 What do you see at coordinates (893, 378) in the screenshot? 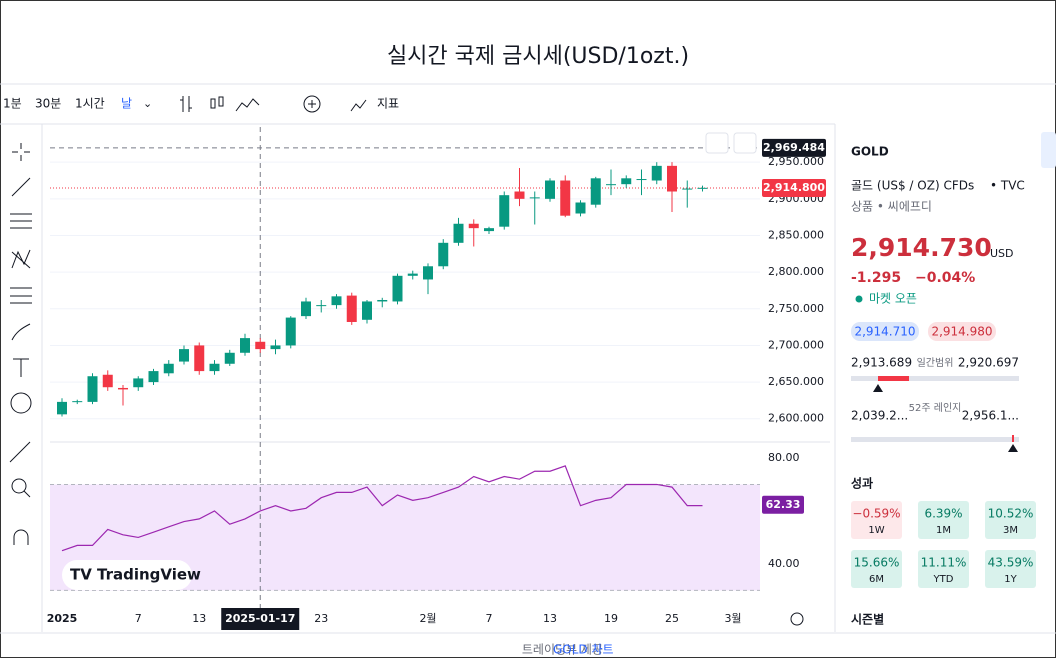
I see `day-range-fill` at bounding box center [893, 378].